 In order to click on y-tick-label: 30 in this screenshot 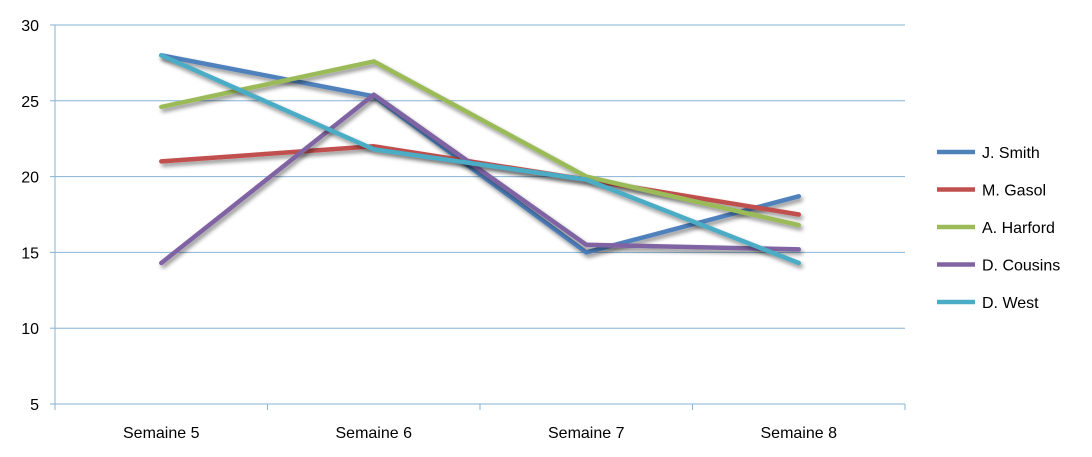, I will do `click(30, 26)`.